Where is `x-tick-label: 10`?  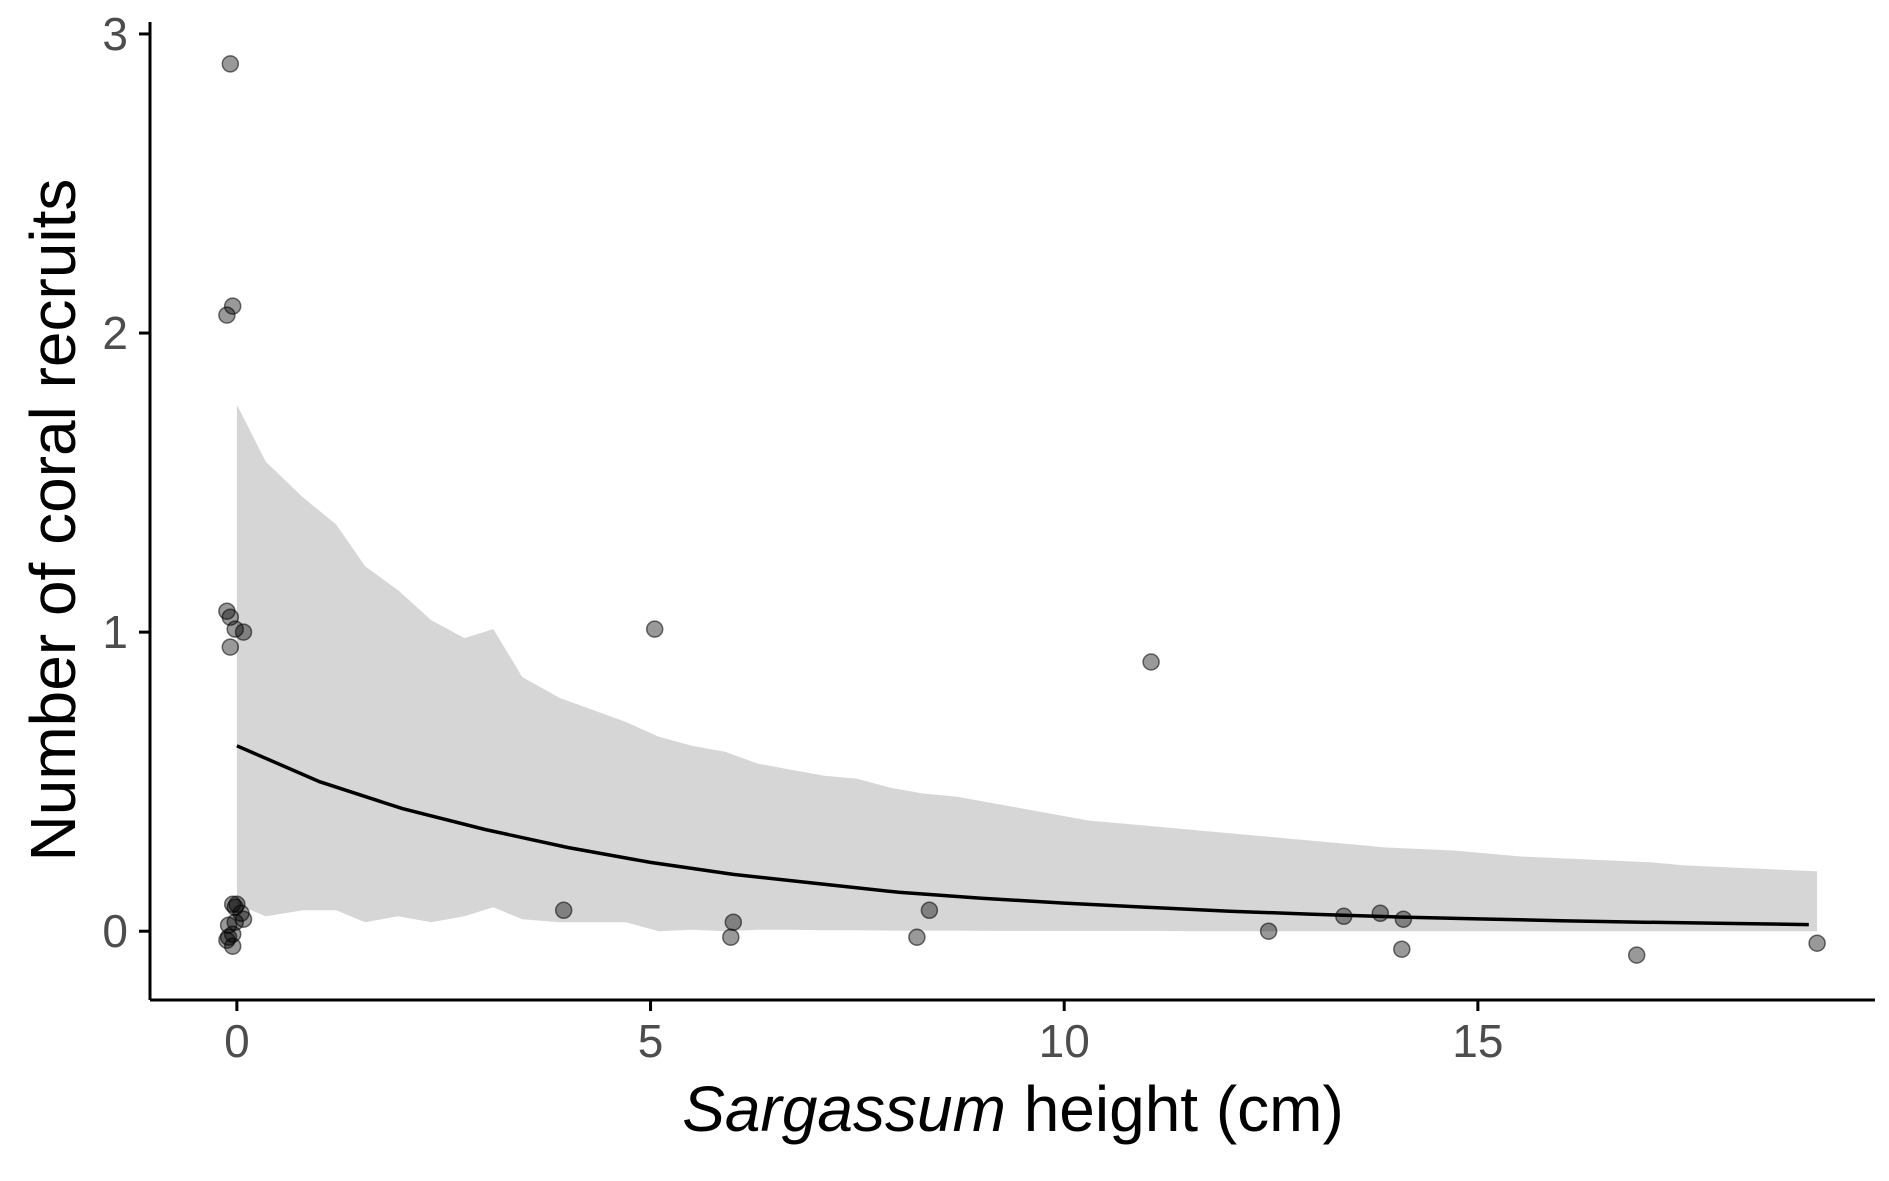 x-tick-label: 10 is located at coordinates (1064, 1041).